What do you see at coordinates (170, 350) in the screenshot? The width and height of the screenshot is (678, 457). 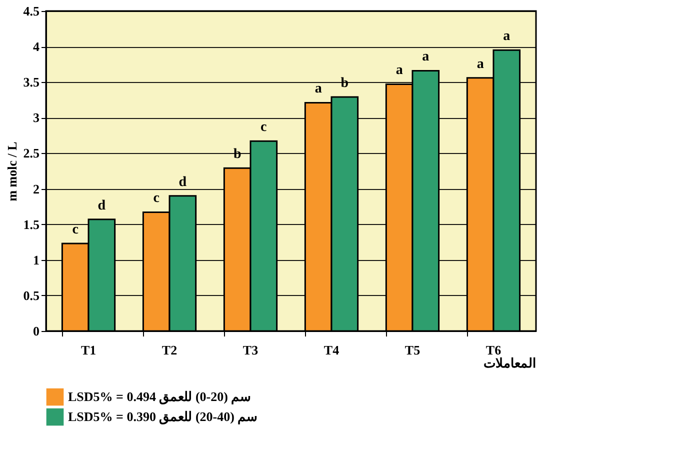 I see `x-tick-label: T2` at bounding box center [170, 350].